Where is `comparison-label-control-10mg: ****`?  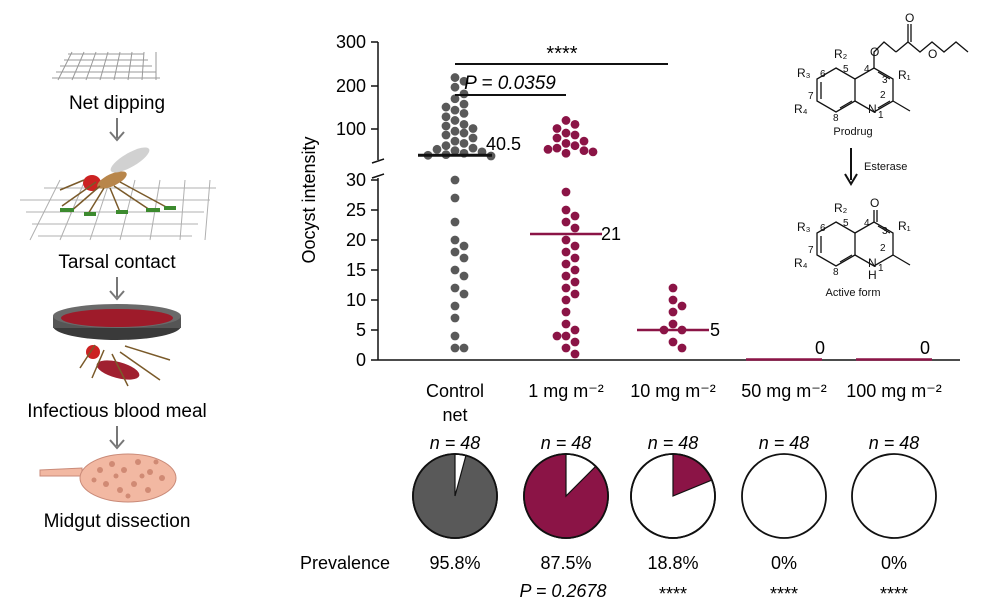
comparison-label-control-10mg: **** is located at coordinates (561, 54).